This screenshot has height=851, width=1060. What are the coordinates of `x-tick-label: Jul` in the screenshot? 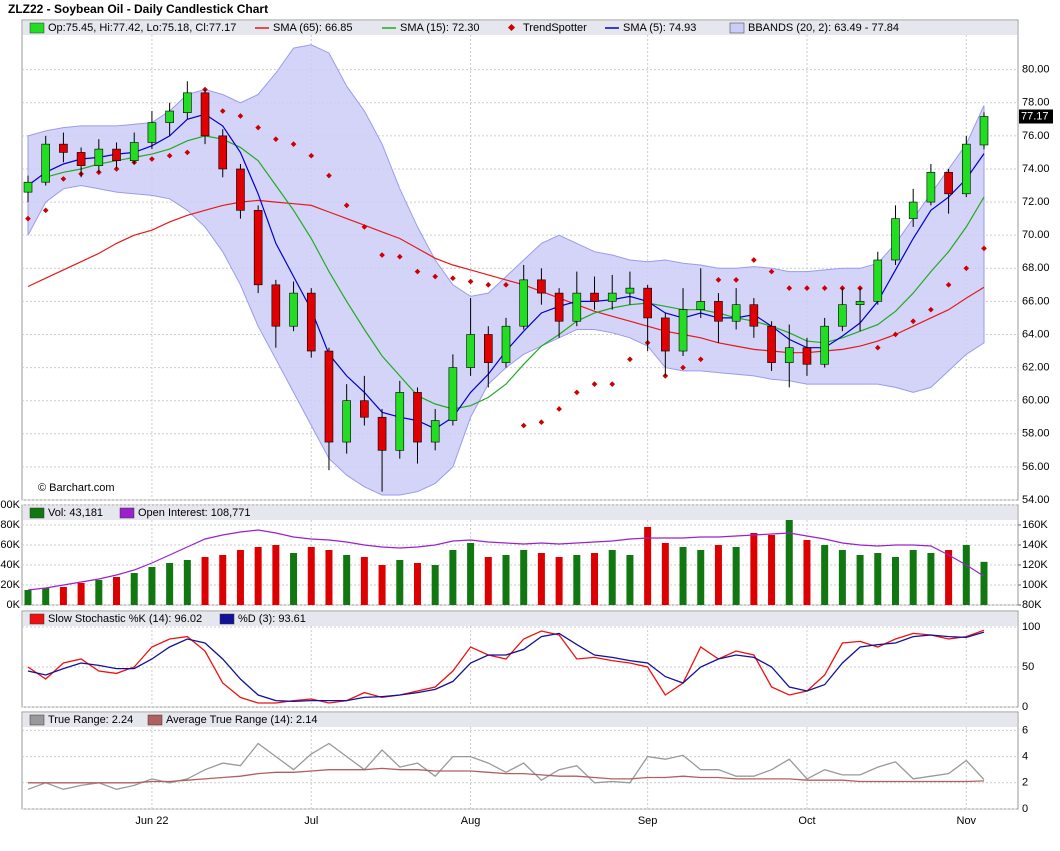 It's located at (311, 821).